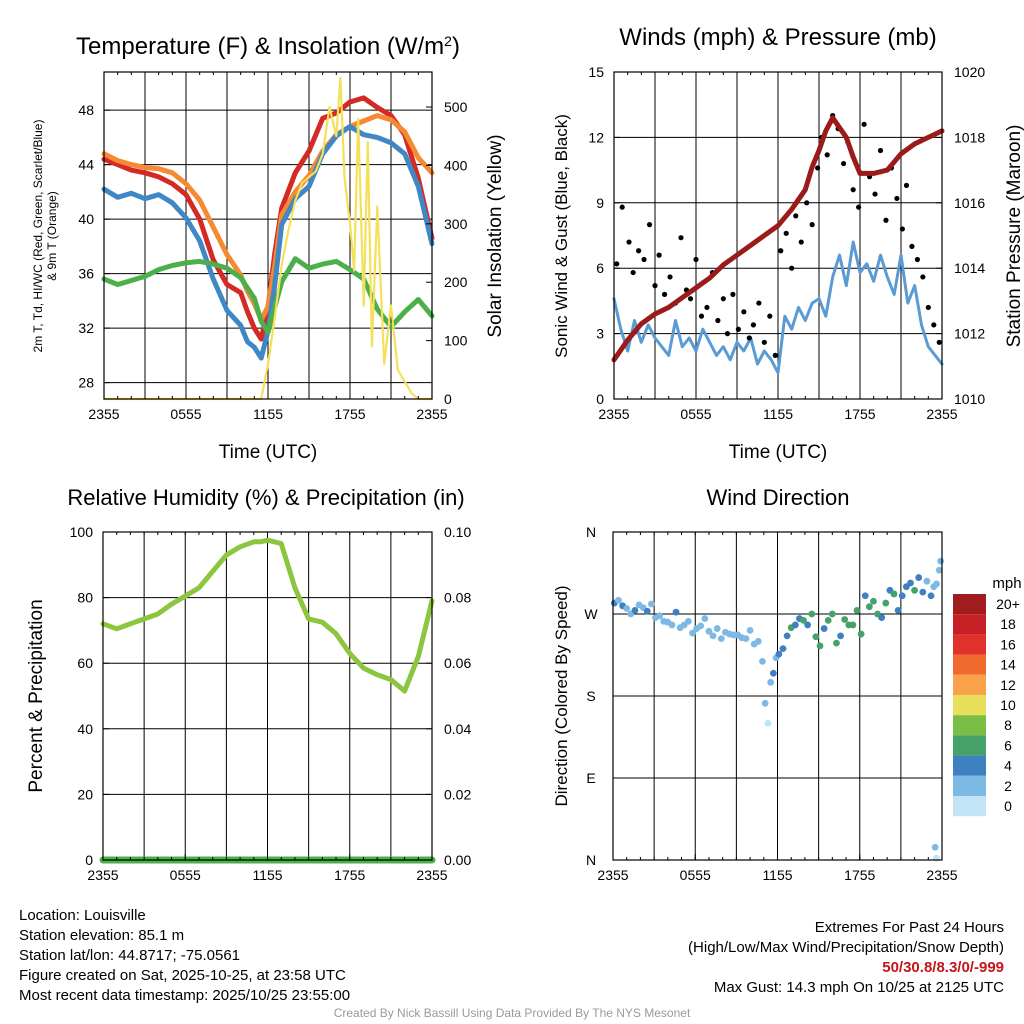 The width and height of the screenshot is (1024, 1024). Describe the element at coordinates (457, 860) in the screenshot. I see `y2-tick-label: 0.00` at that location.